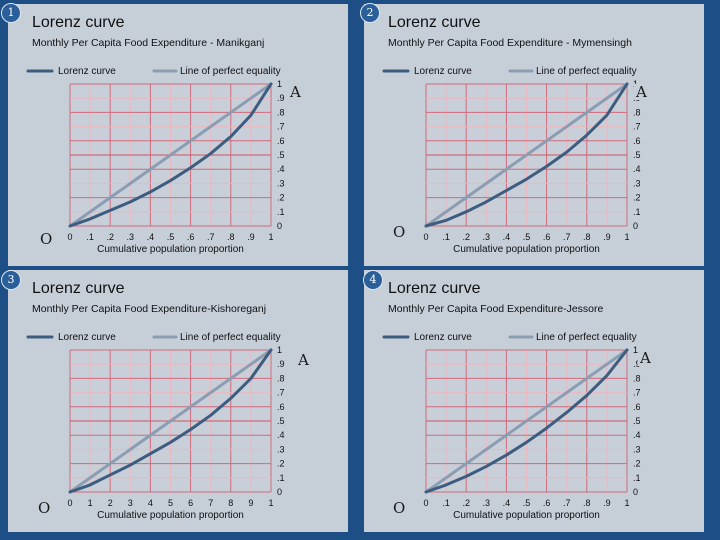 The height and width of the screenshot is (540, 720). Describe the element at coordinates (11, 13) in the screenshot. I see `panel-number-badge: 1` at that location.